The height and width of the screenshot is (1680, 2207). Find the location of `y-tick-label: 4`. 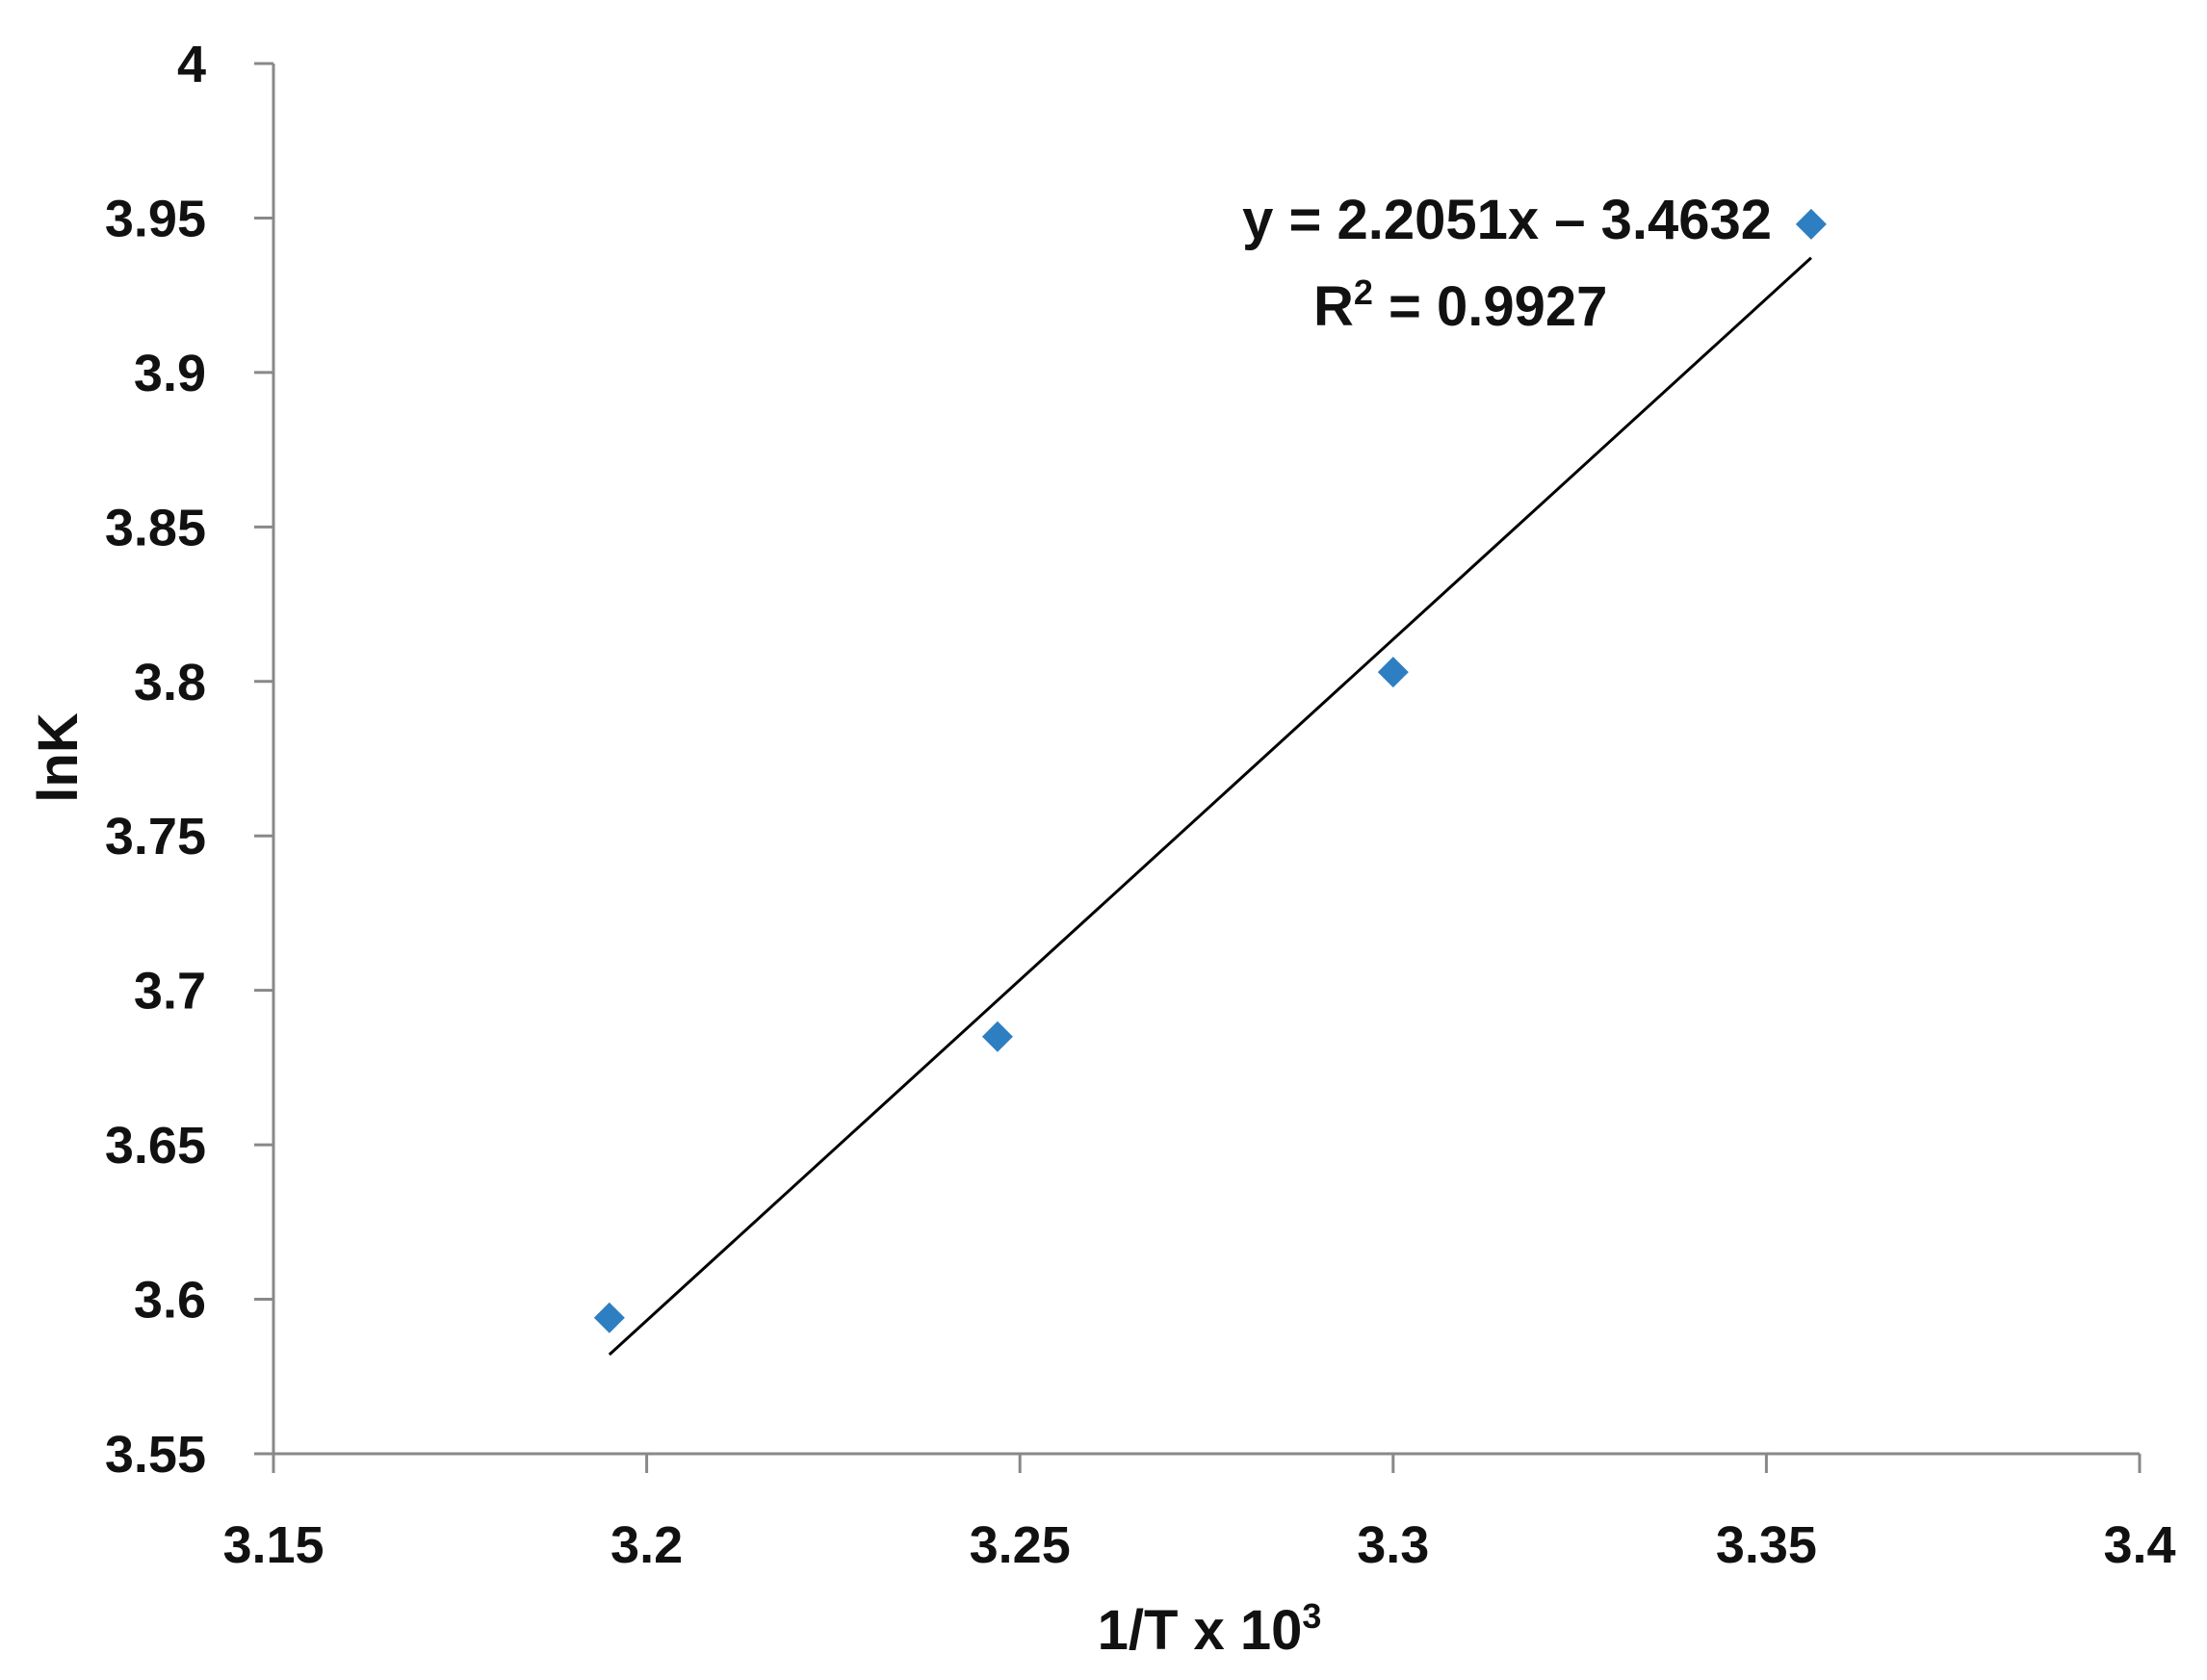

y-tick-label: 4 is located at coordinates (191, 64).